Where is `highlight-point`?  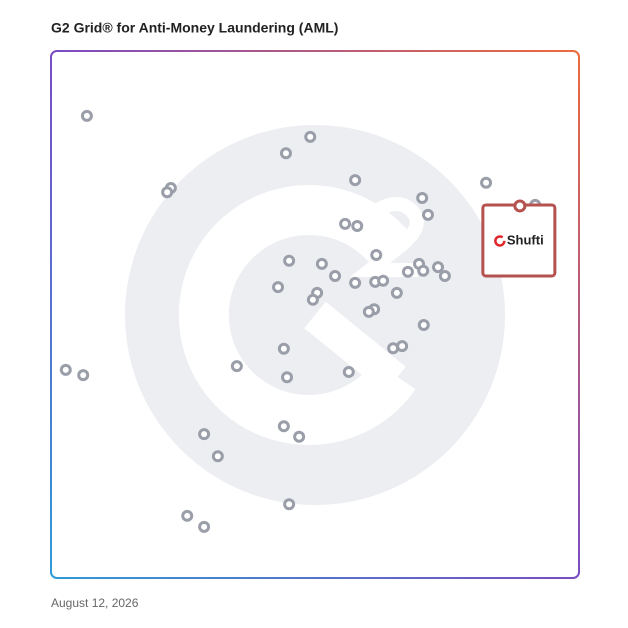 highlight-point is located at coordinates (520, 206).